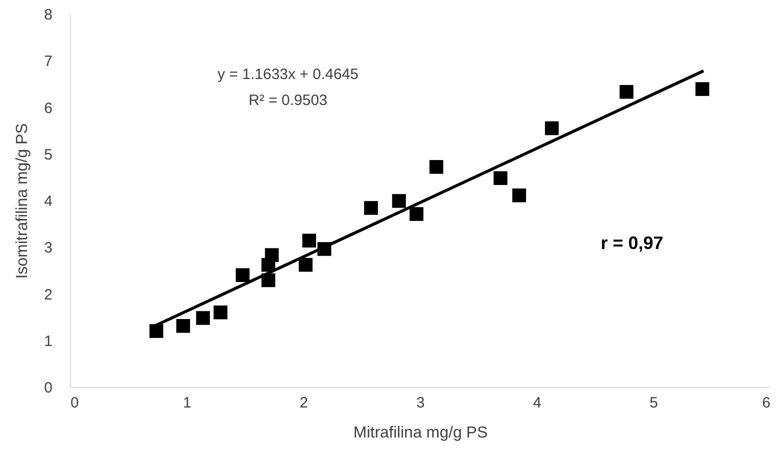 This screenshot has width=776, height=459. What do you see at coordinates (632, 243) in the screenshot?
I see `annotation: r = 0,97` at bounding box center [632, 243].